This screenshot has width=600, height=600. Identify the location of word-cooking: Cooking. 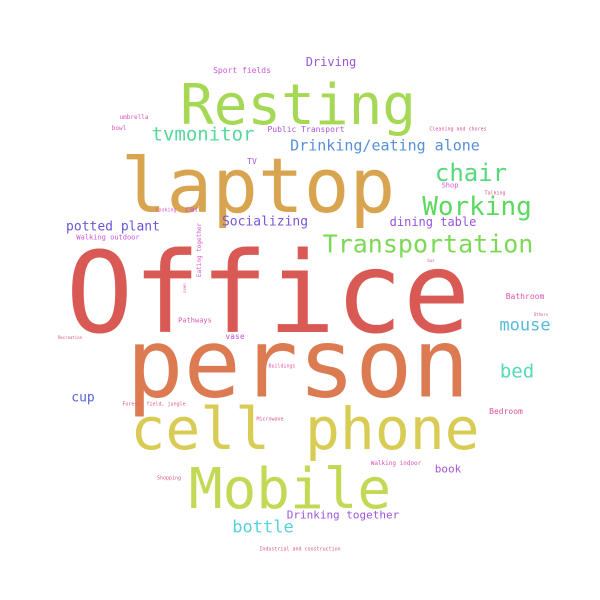
(166, 210).